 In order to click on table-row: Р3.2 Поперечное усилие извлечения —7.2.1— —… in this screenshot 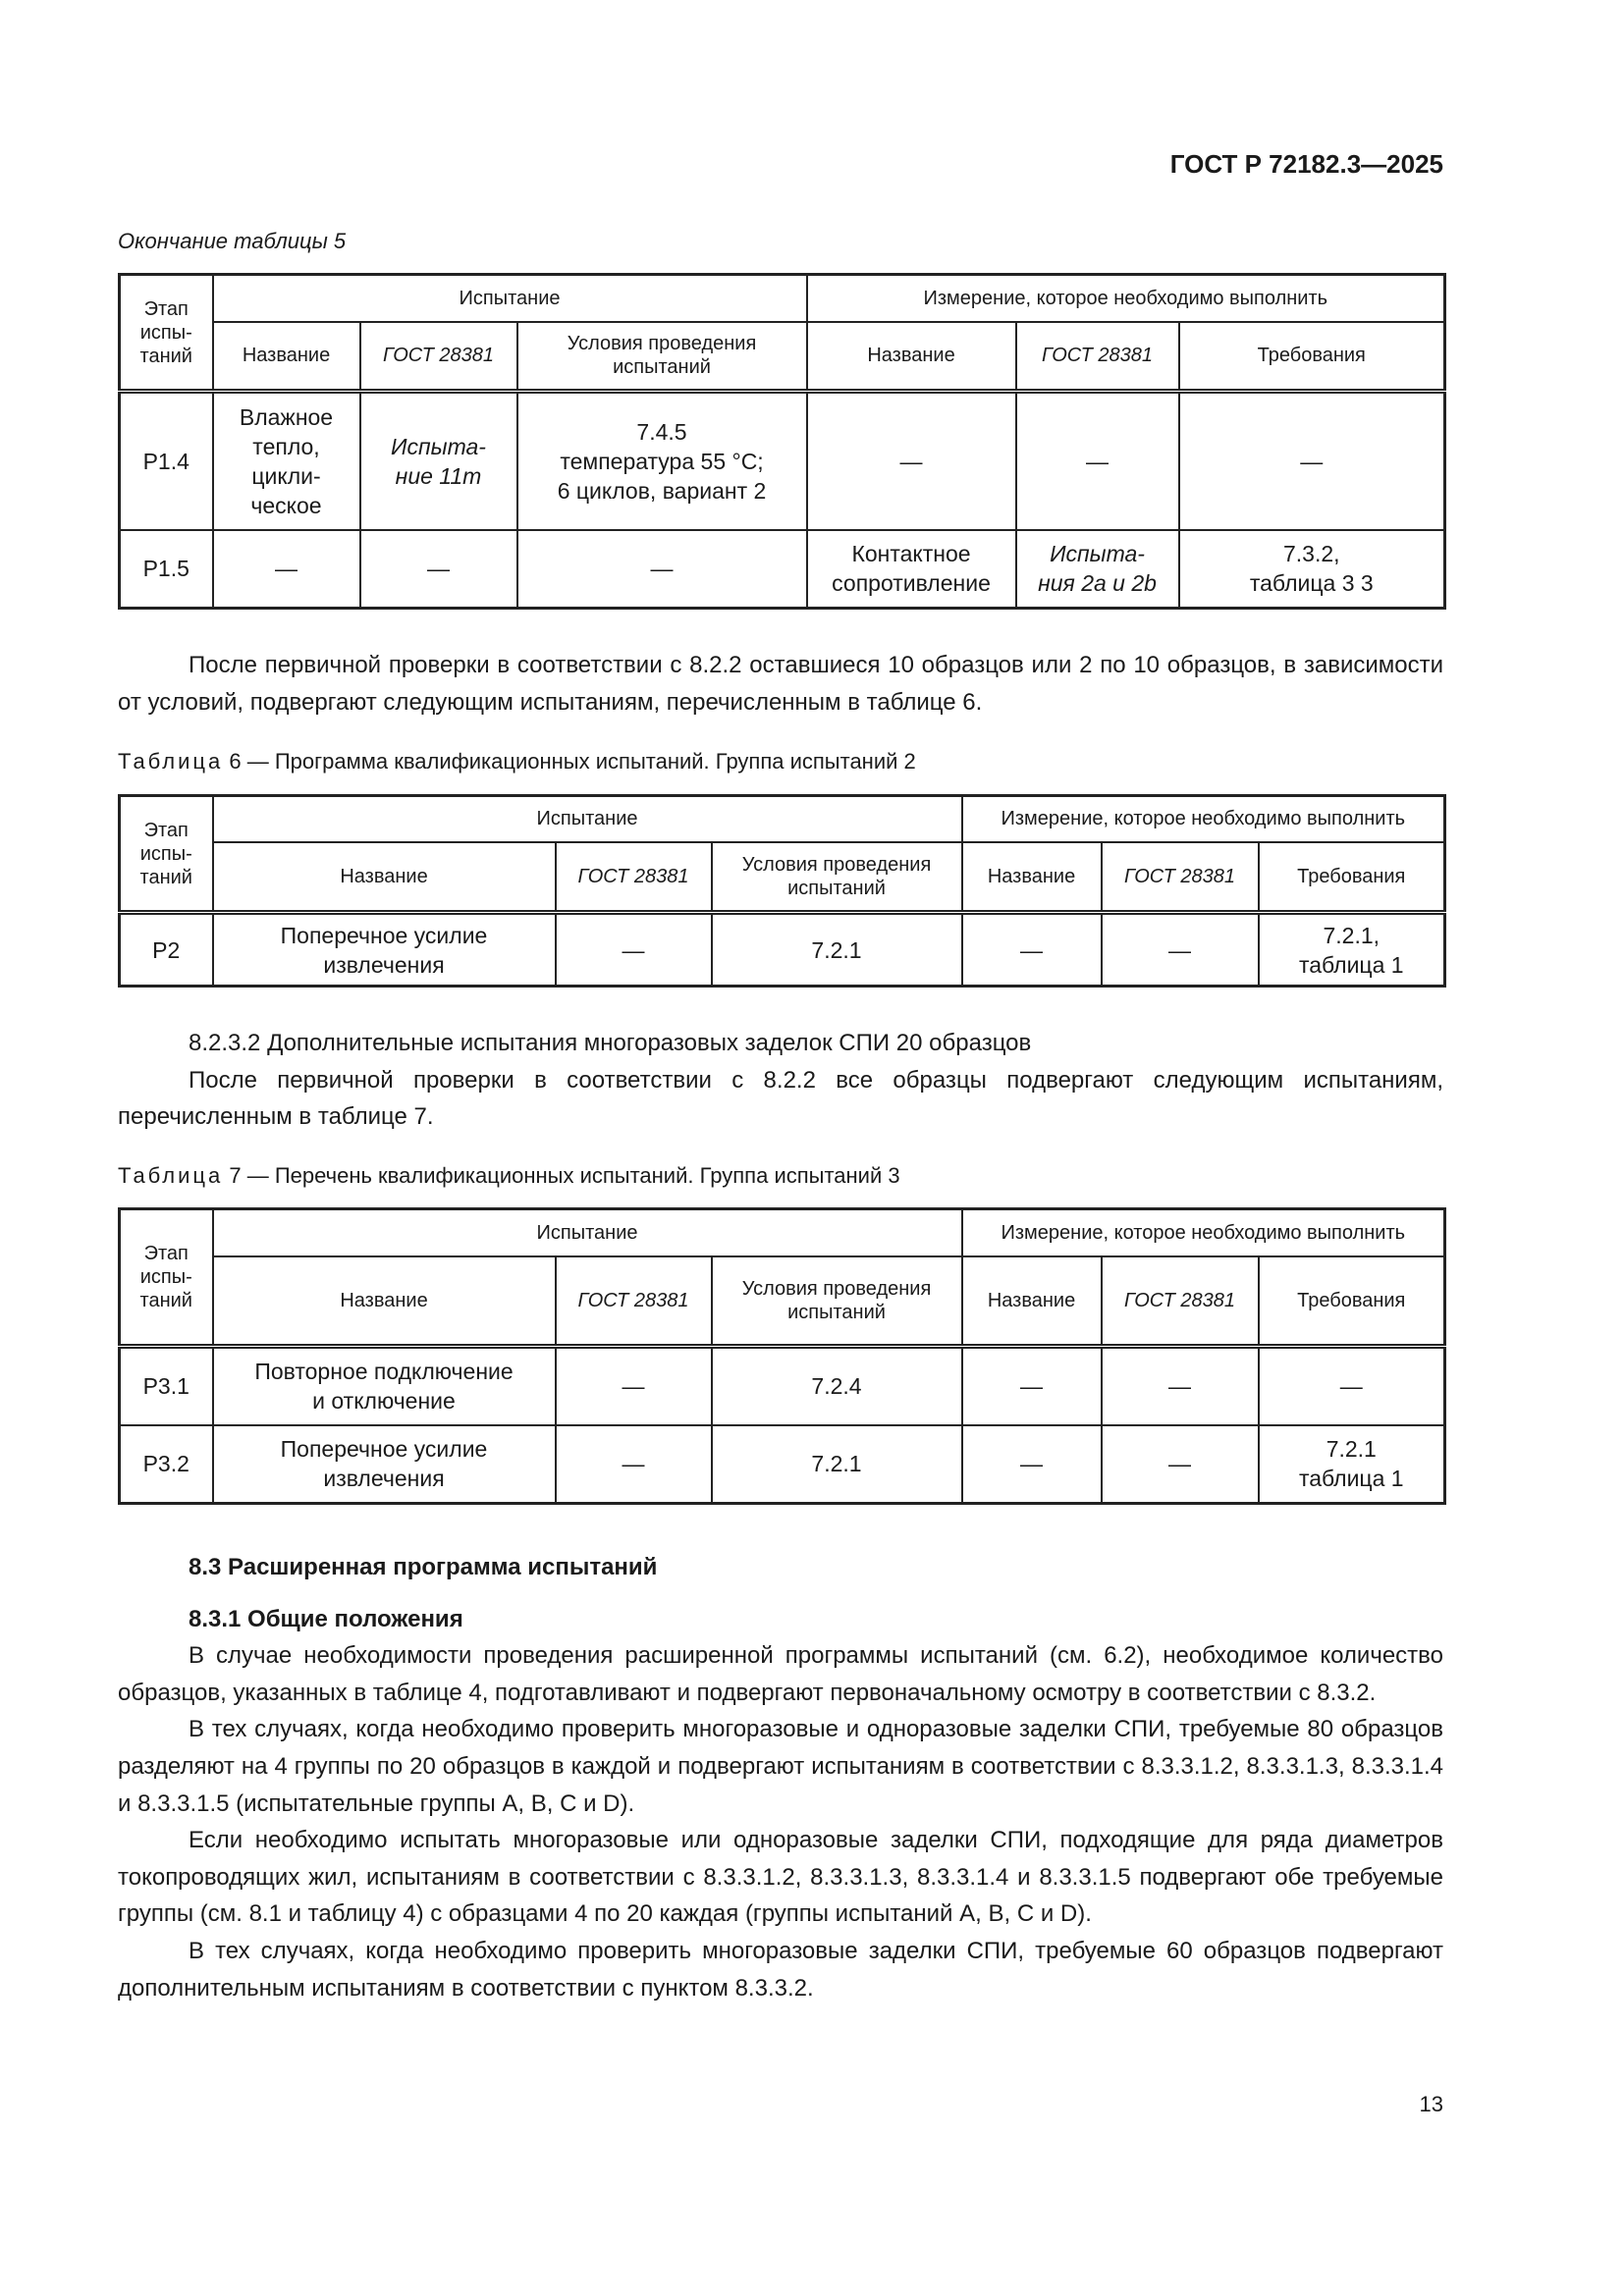, I will do `click(782, 1464)`.